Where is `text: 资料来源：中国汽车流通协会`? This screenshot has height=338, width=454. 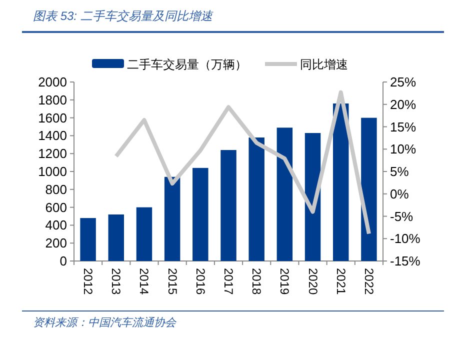 text: 资料来源：中国汽车流通协会 is located at coordinates (105, 322).